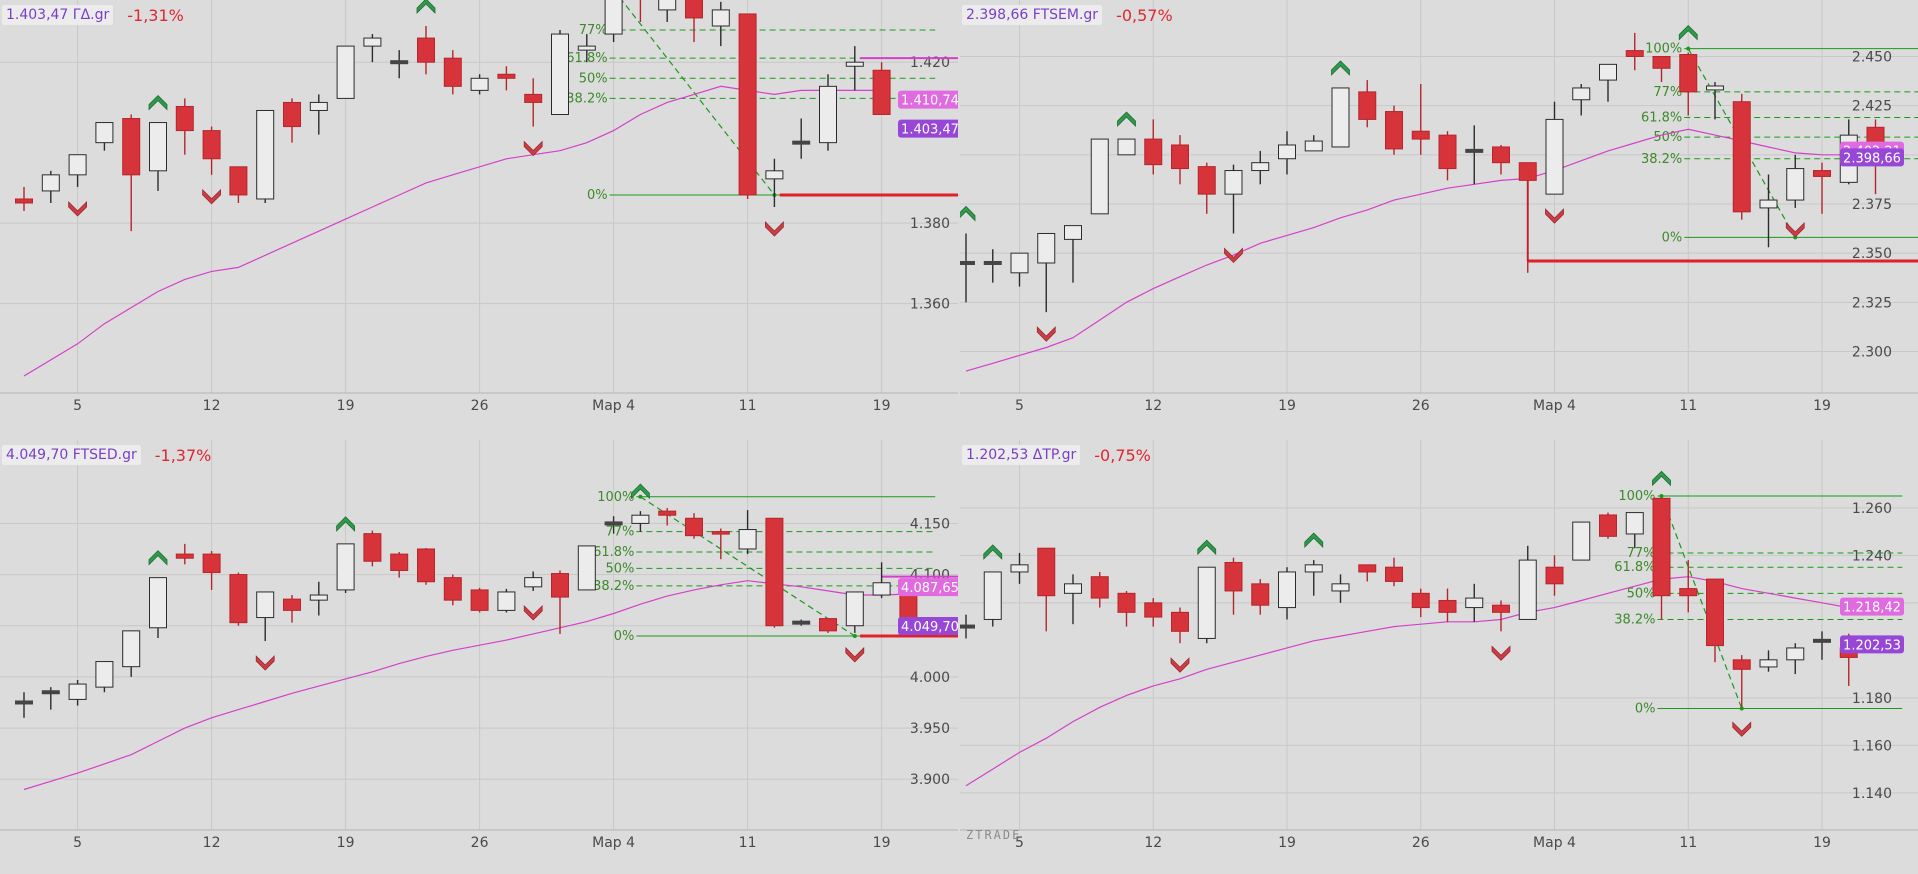  What do you see at coordinates (1872, 107) in the screenshot?
I see `y-tick-label: 2.425` at bounding box center [1872, 107].